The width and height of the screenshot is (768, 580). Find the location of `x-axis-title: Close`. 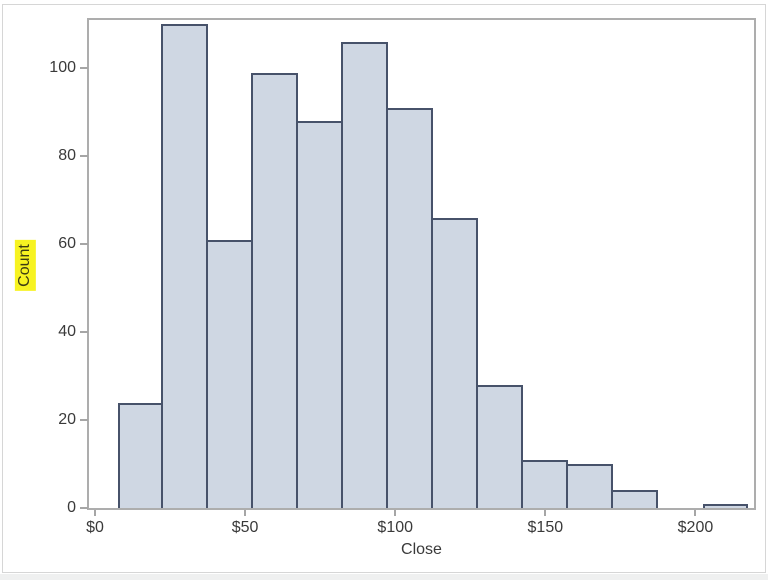

x-axis-title: Close is located at coordinates (421, 549).